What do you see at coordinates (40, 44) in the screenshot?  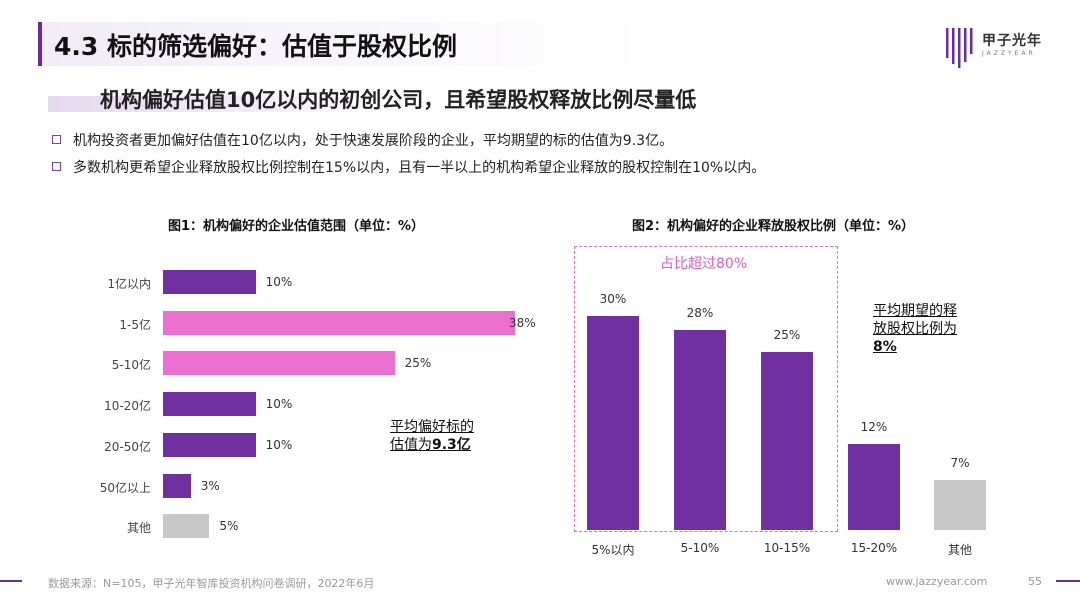 I see `title-accent-bar` at bounding box center [40, 44].